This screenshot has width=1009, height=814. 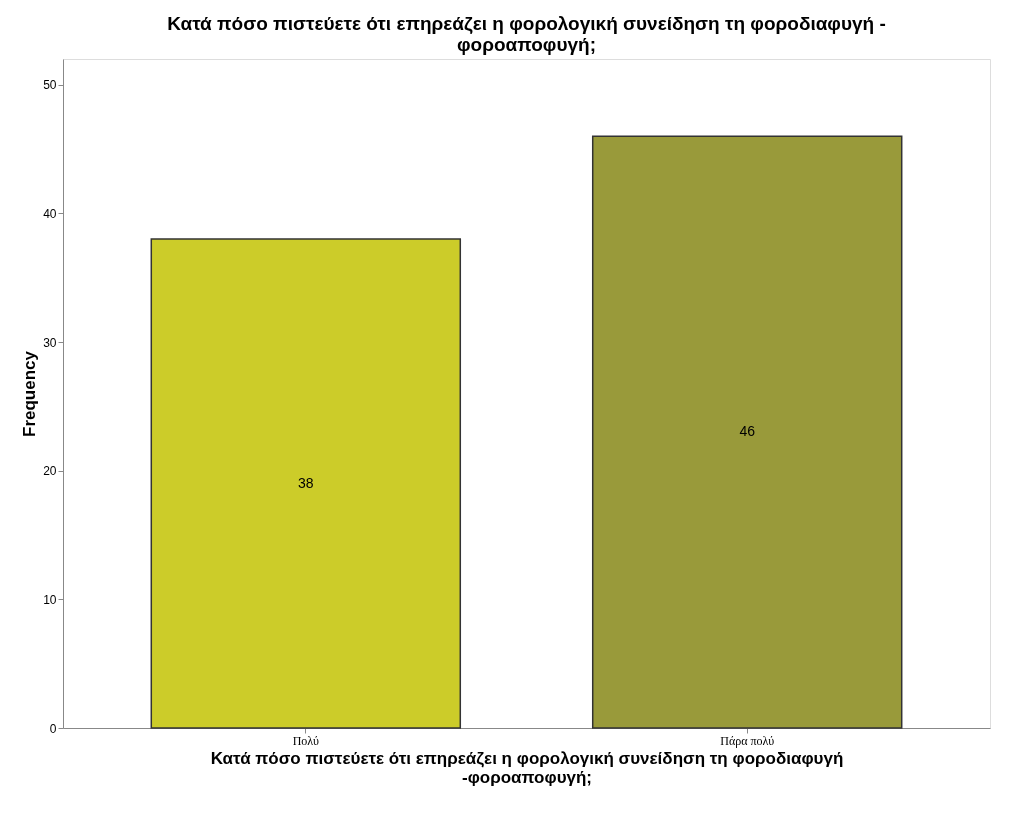 What do you see at coordinates (50, 471) in the screenshot?
I see `y-tick-label: 20` at bounding box center [50, 471].